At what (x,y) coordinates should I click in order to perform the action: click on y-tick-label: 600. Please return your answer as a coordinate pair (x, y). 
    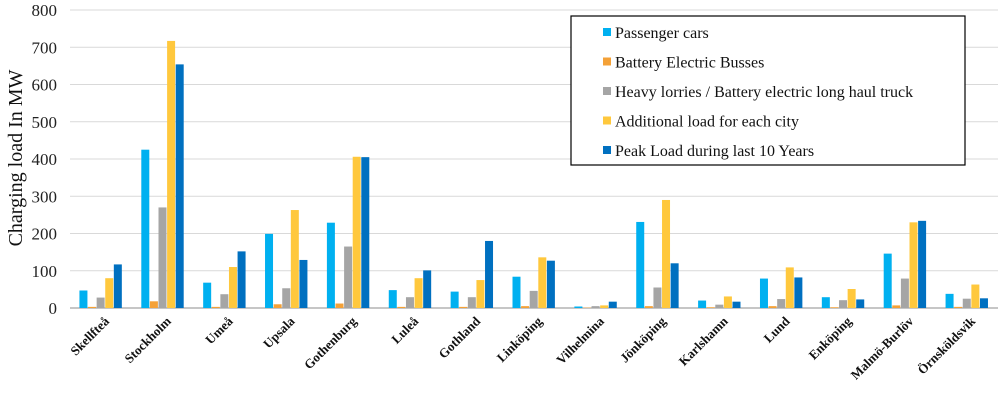
    Looking at the image, I should click on (45, 85).